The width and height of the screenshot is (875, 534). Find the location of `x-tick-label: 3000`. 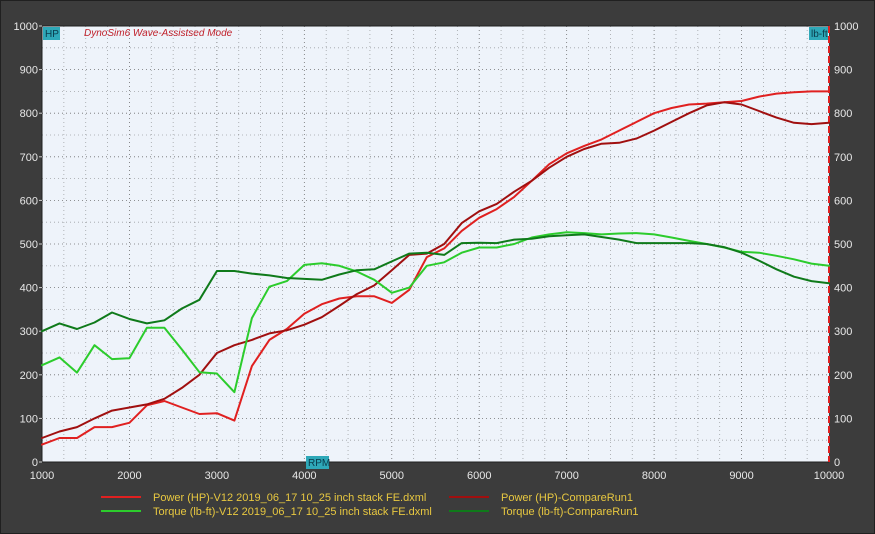

x-tick-label: 3000 is located at coordinates (217, 476).